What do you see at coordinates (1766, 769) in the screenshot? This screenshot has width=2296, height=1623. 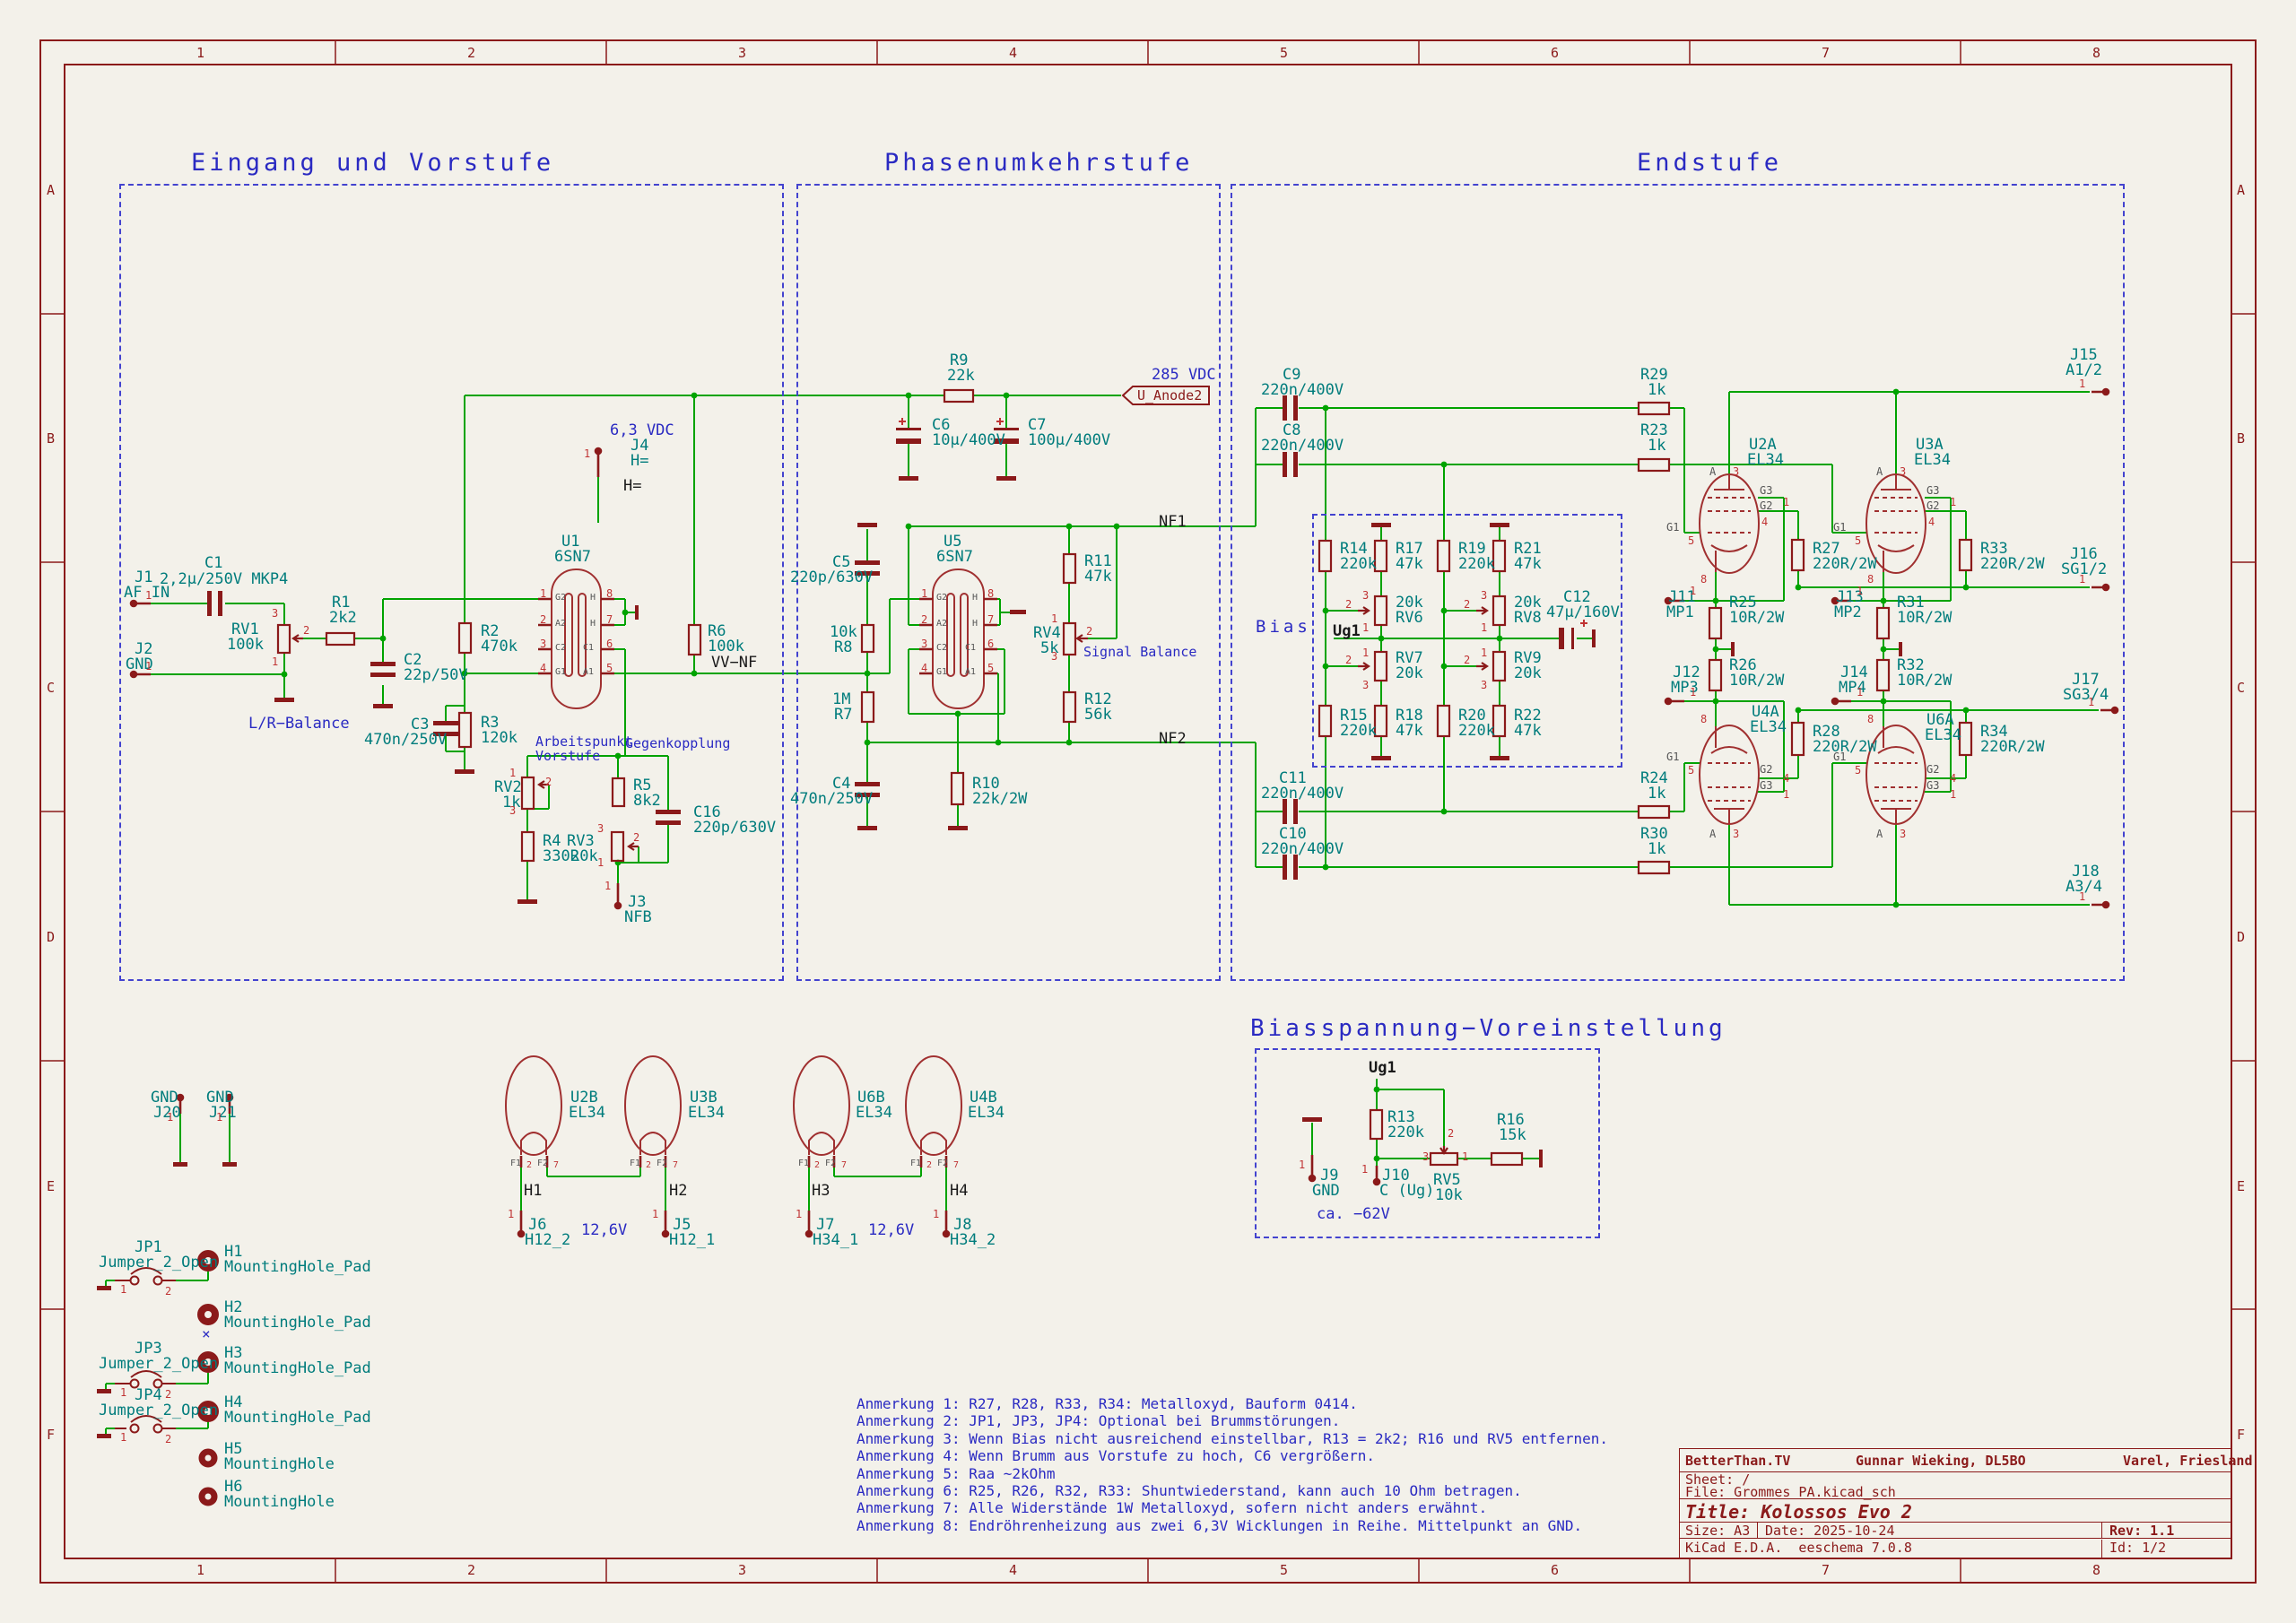 I see `label-g2: G2` at bounding box center [1766, 769].